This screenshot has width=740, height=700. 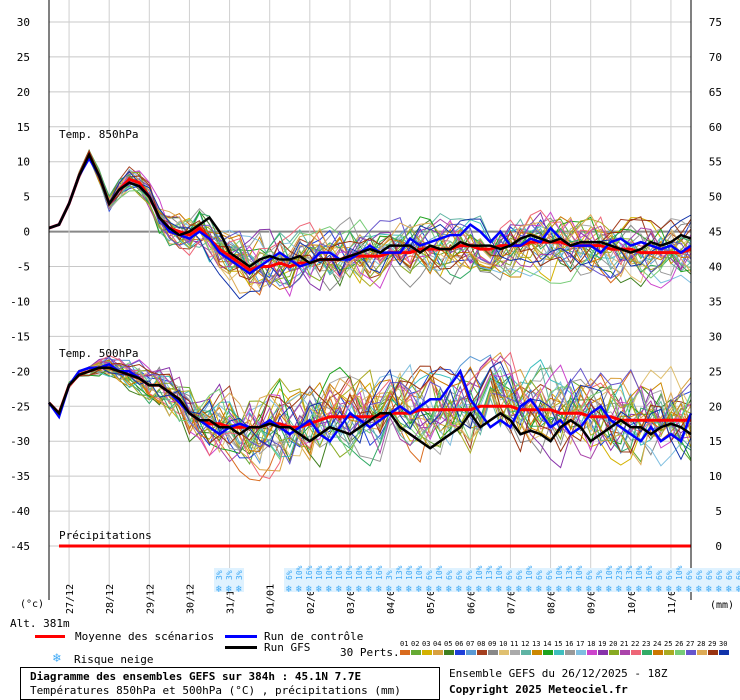 What do you see at coordinates (701, 644) in the screenshot?
I see `pert-legend-number: 28` at bounding box center [701, 644].